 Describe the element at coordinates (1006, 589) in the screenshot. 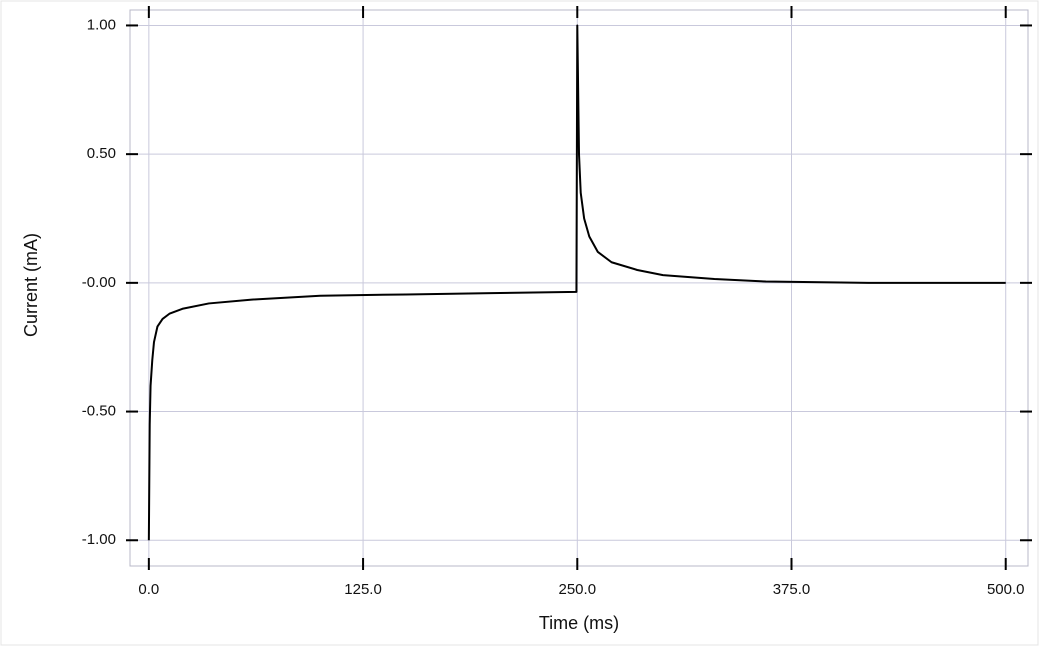

I see `x-tick-label: 500.0` at that location.